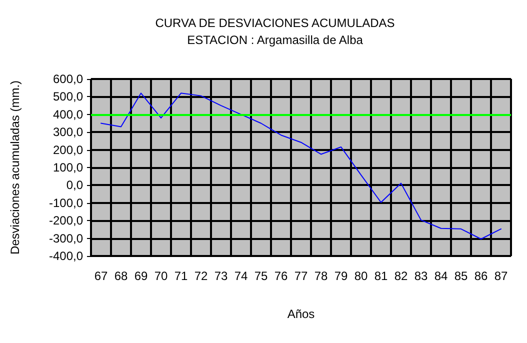 The width and height of the screenshot is (527, 343). What do you see at coordinates (301, 276) in the screenshot?
I see `x-tick-label: 77` at bounding box center [301, 276].